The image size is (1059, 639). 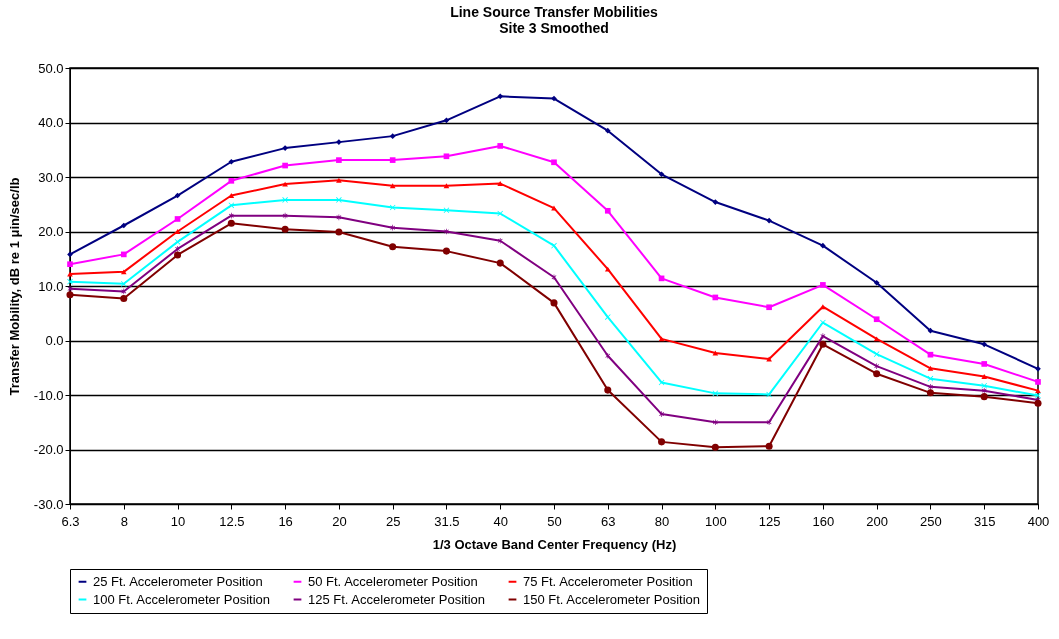 What do you see at coordinates (612, 599) in the screenshot?
I see `legend-label: 150 Ft. Accelerometer Position` at bounding box center [612, 599].